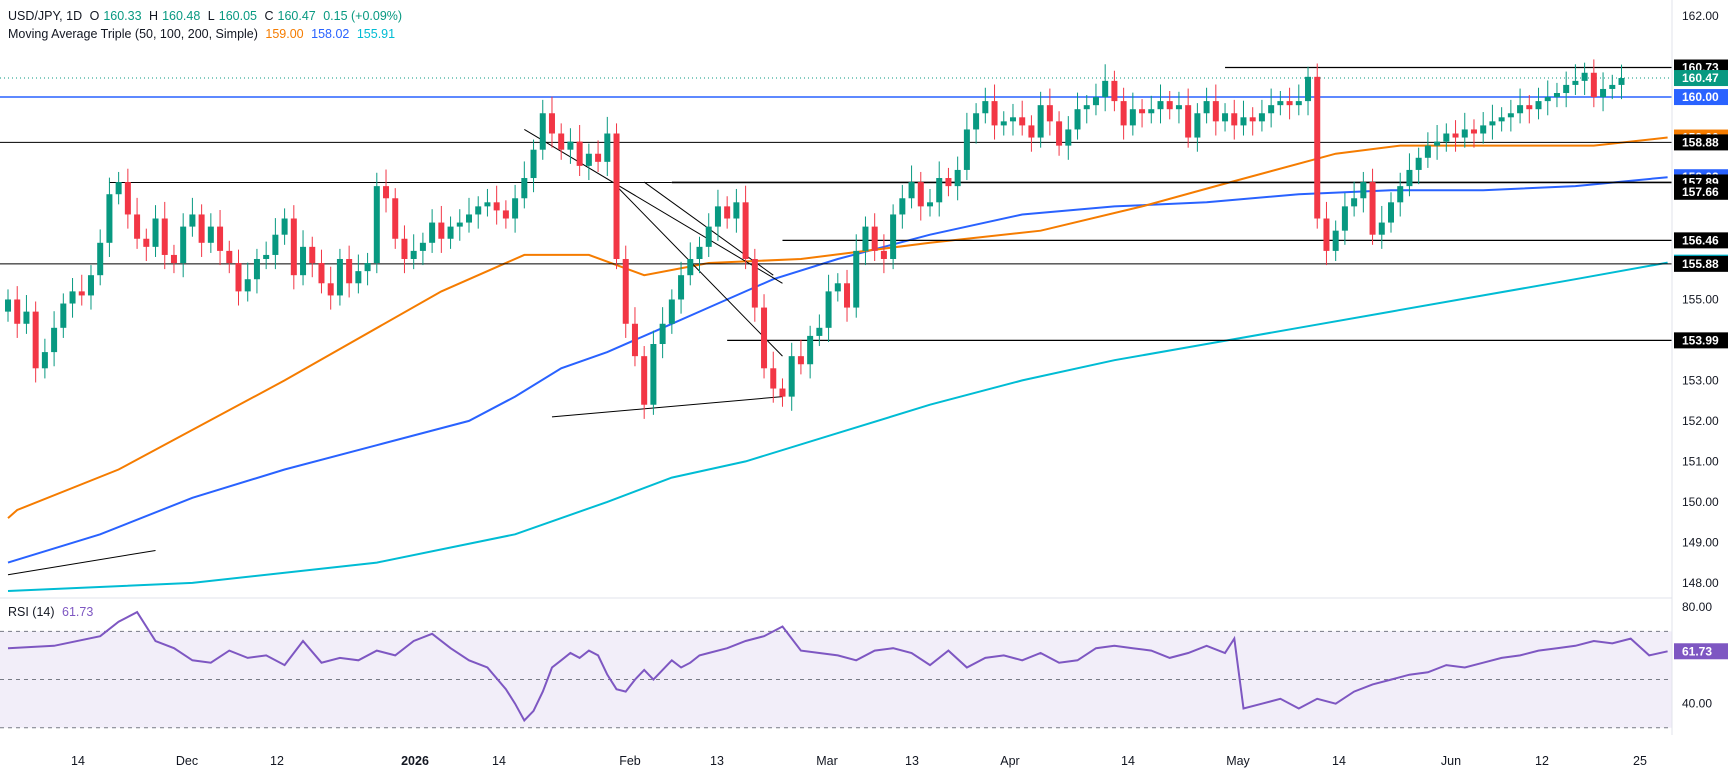 The width and height of the screenshot is (1730, 775). Describe the element at coordinates (1700, 78) in the screenshot. I see `price-tag-label: 160.47` at that location.